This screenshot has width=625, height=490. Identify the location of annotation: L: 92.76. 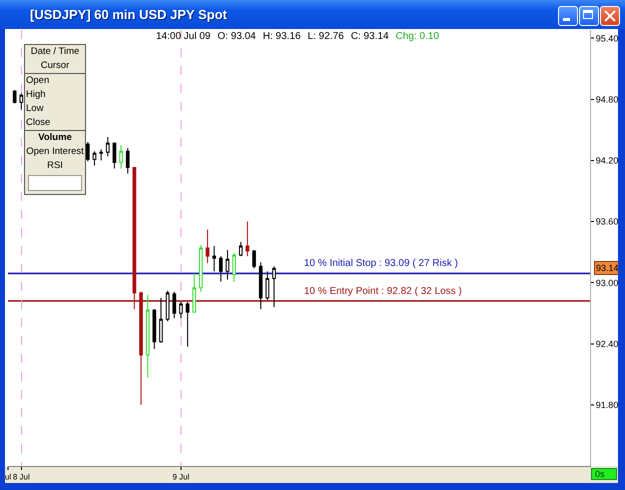
(326, 37).